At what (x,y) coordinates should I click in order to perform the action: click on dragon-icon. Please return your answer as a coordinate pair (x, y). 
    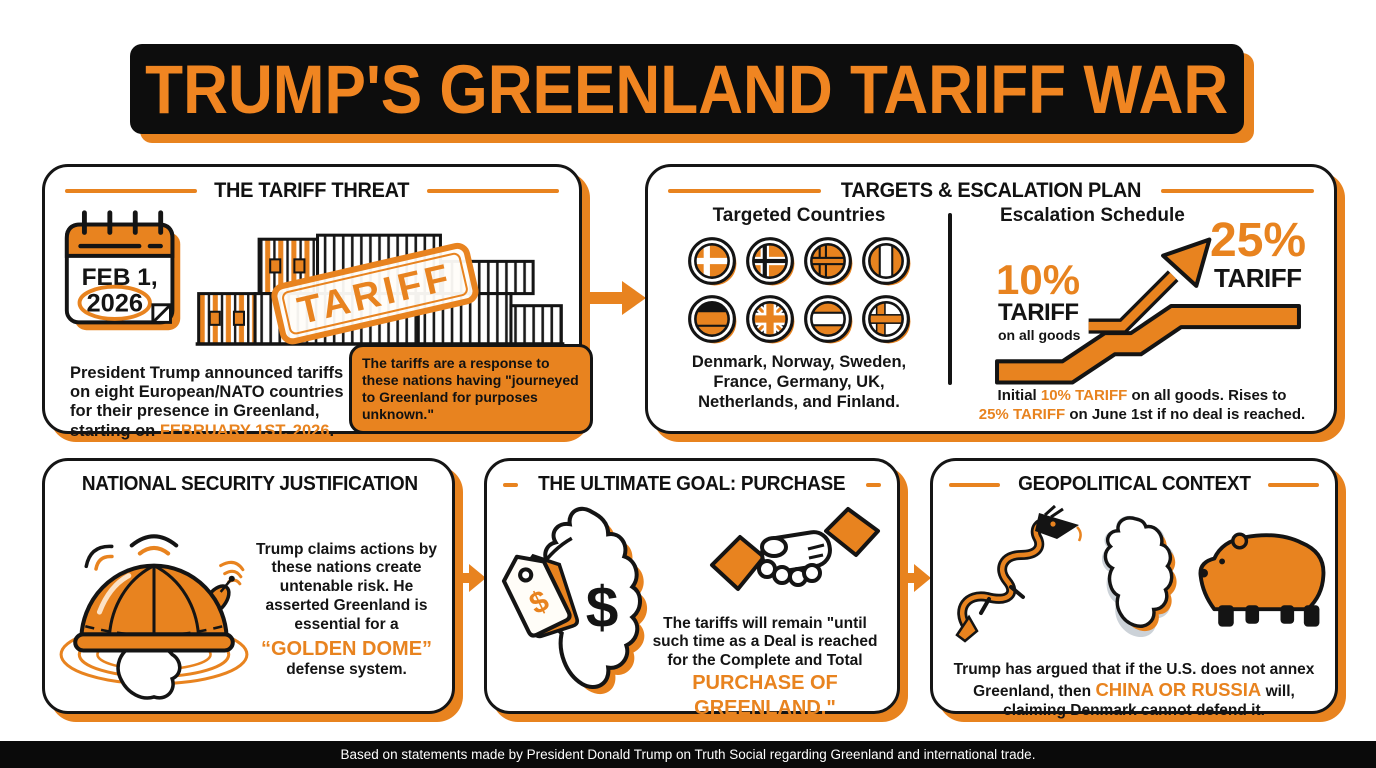
    Looking at the image, I should click on (1018, 574).